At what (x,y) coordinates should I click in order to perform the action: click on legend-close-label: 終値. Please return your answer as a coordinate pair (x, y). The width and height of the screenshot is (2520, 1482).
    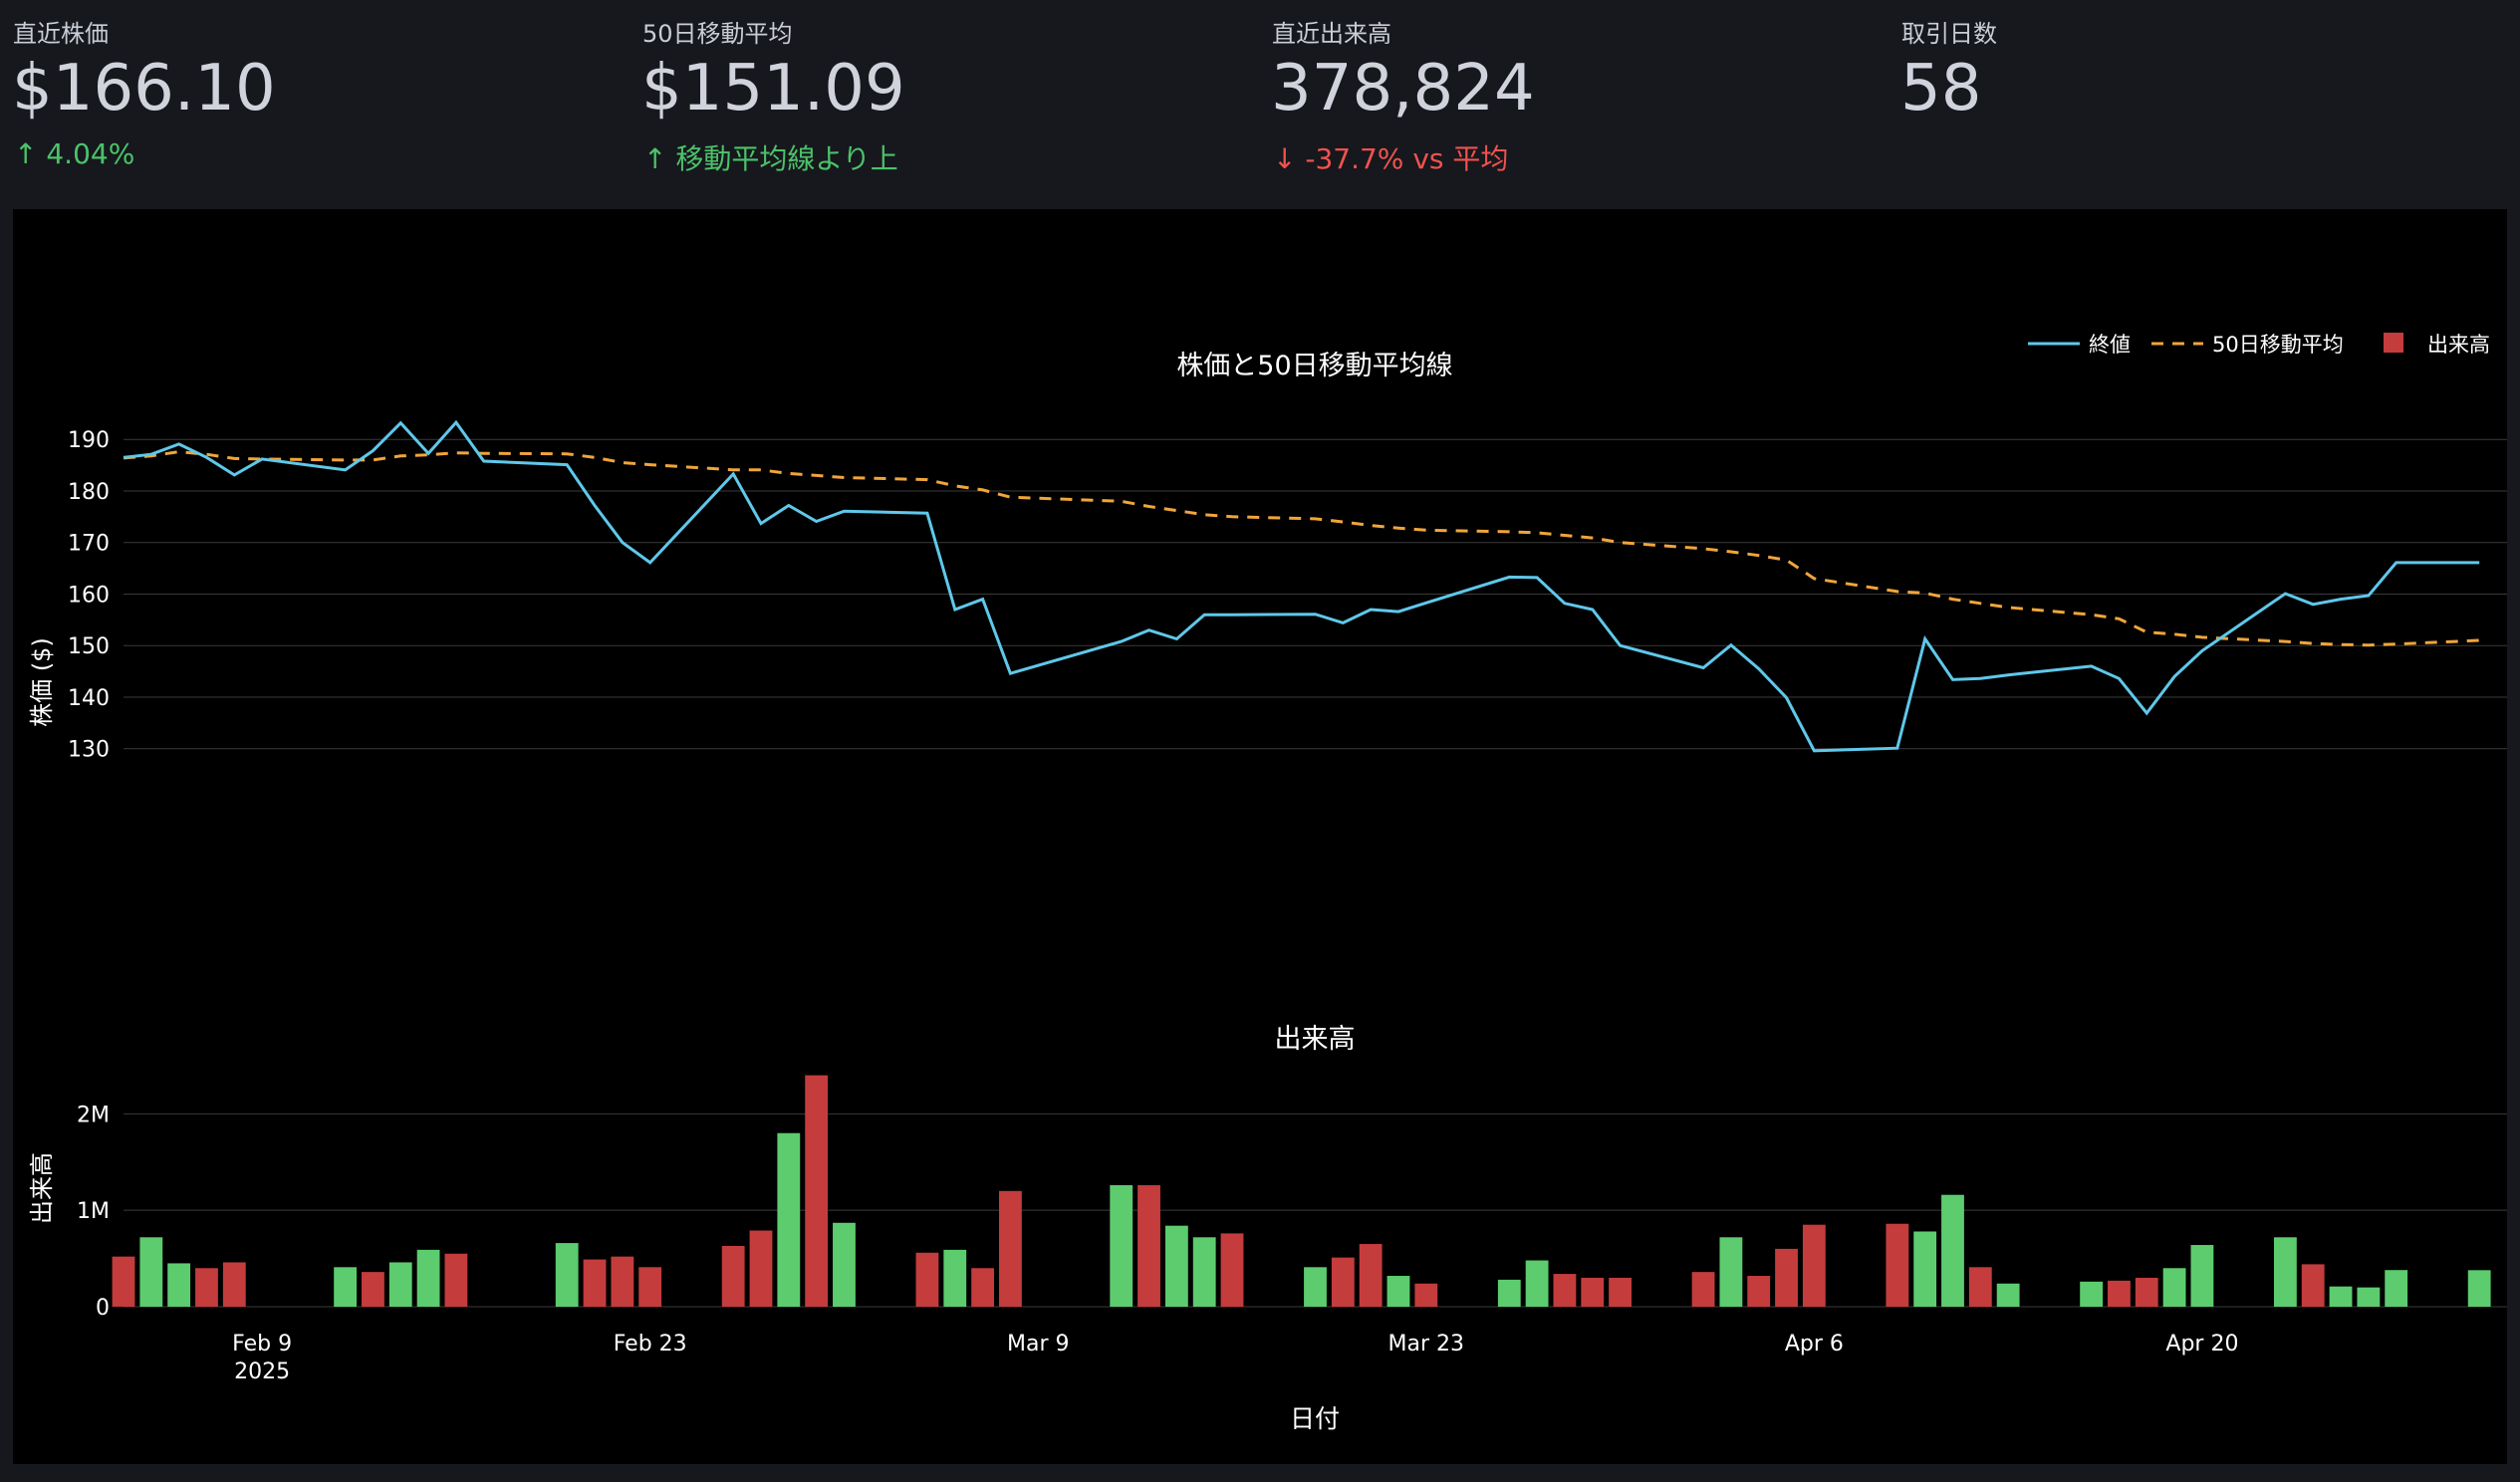
    Looking at the image, I should click on (2110, 345).